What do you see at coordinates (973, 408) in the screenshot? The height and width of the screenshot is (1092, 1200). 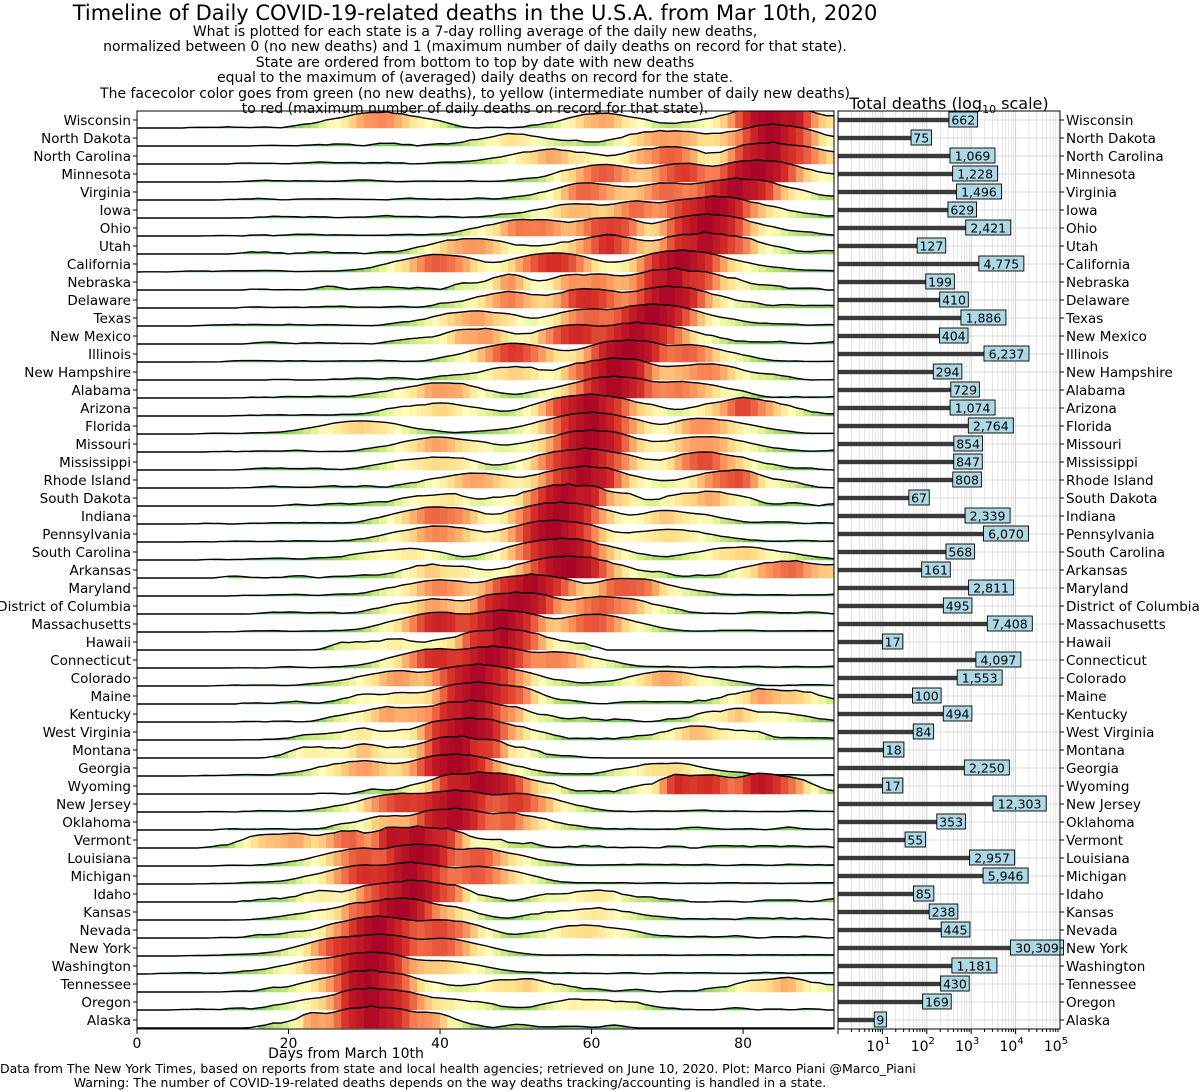 I see `data-label-text: 1,074` at bounding box center [973, 408].